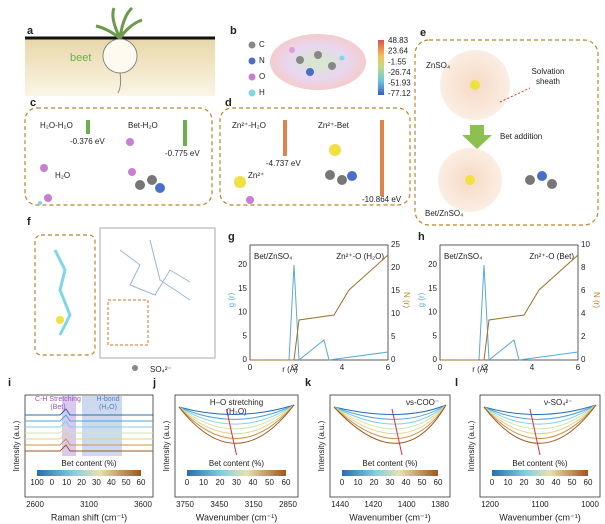  I want to click on tick-label: 3100, so click(89, 504).